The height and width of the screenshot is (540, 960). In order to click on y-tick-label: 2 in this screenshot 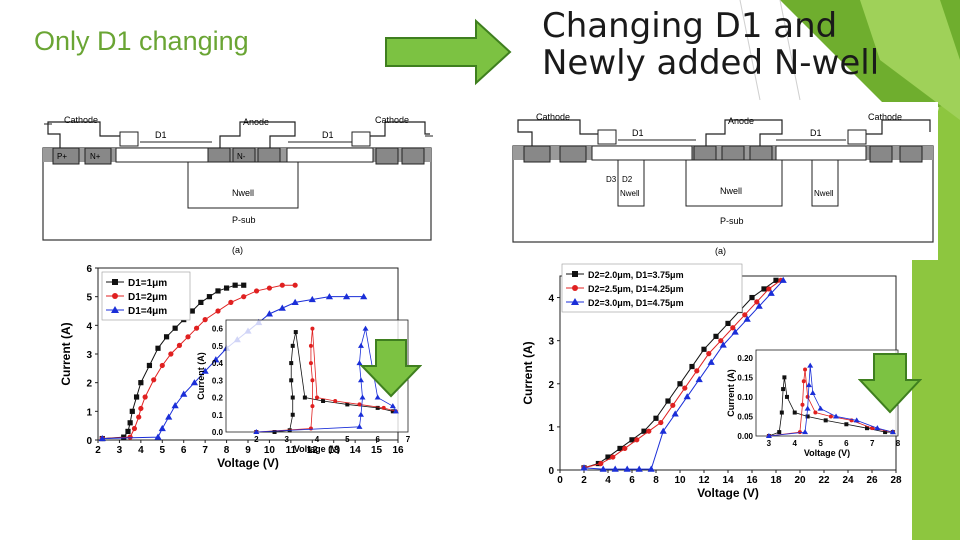, I will do `click(551, 385)`.